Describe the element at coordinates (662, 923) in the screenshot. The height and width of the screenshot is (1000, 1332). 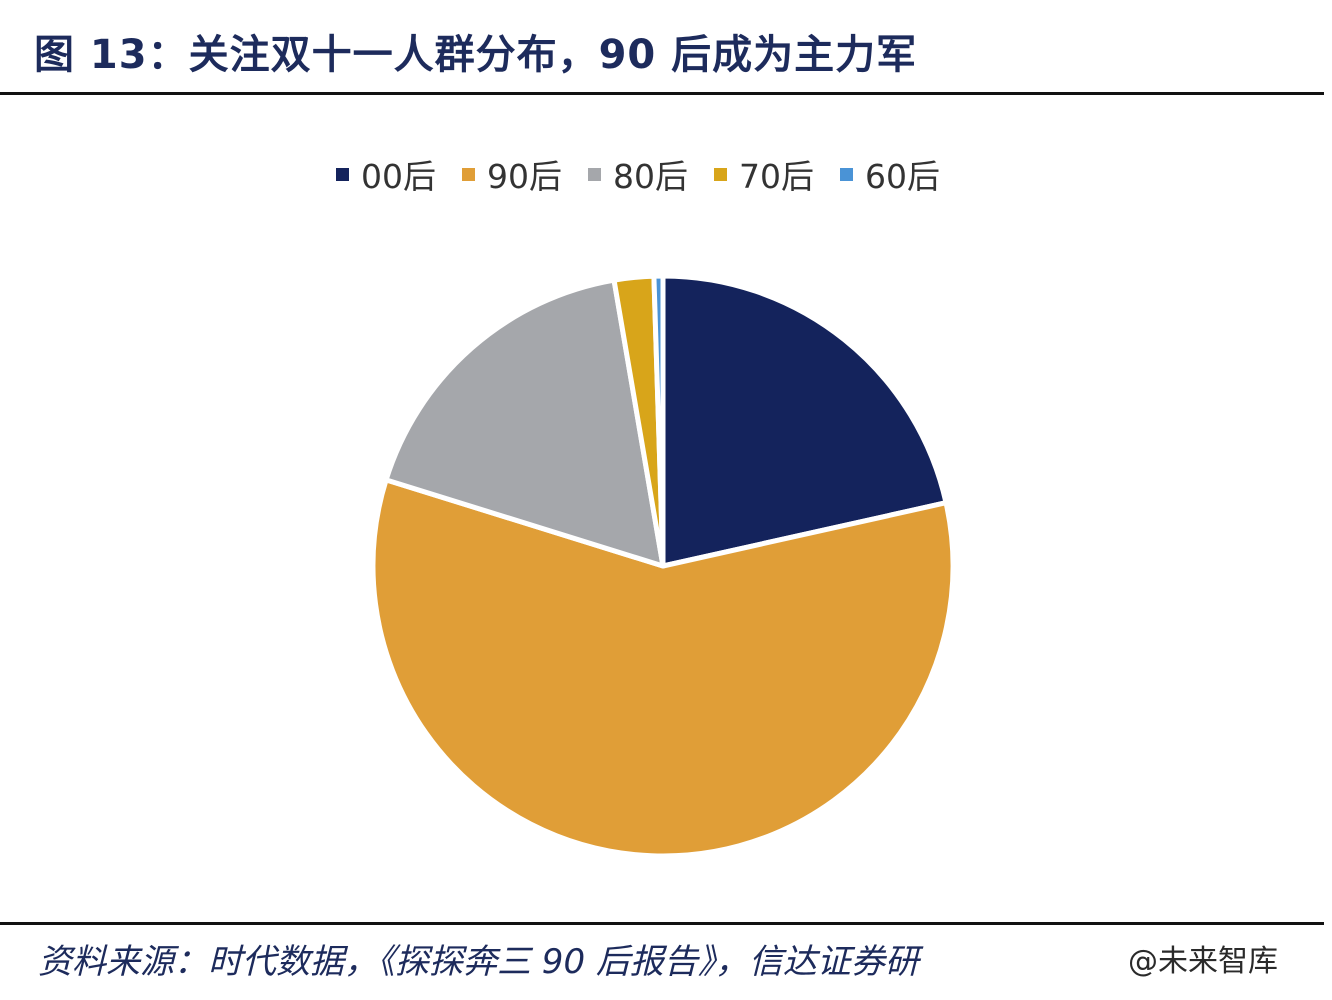
I see `bottom-divider` at that location.